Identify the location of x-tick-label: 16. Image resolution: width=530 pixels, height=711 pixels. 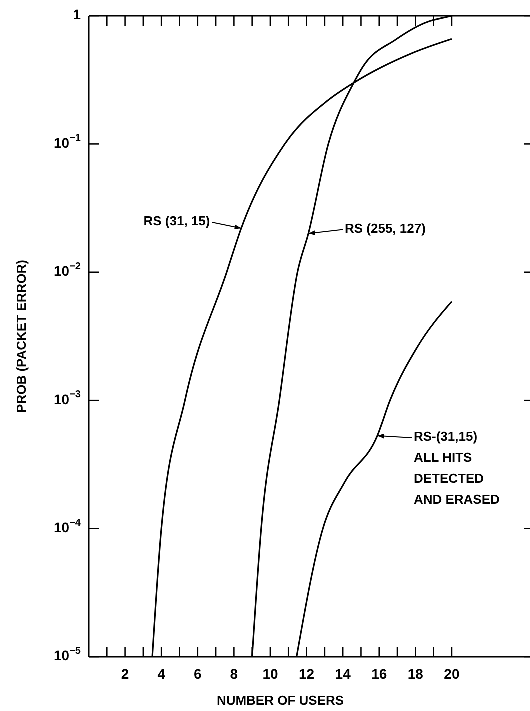
(380, 674).